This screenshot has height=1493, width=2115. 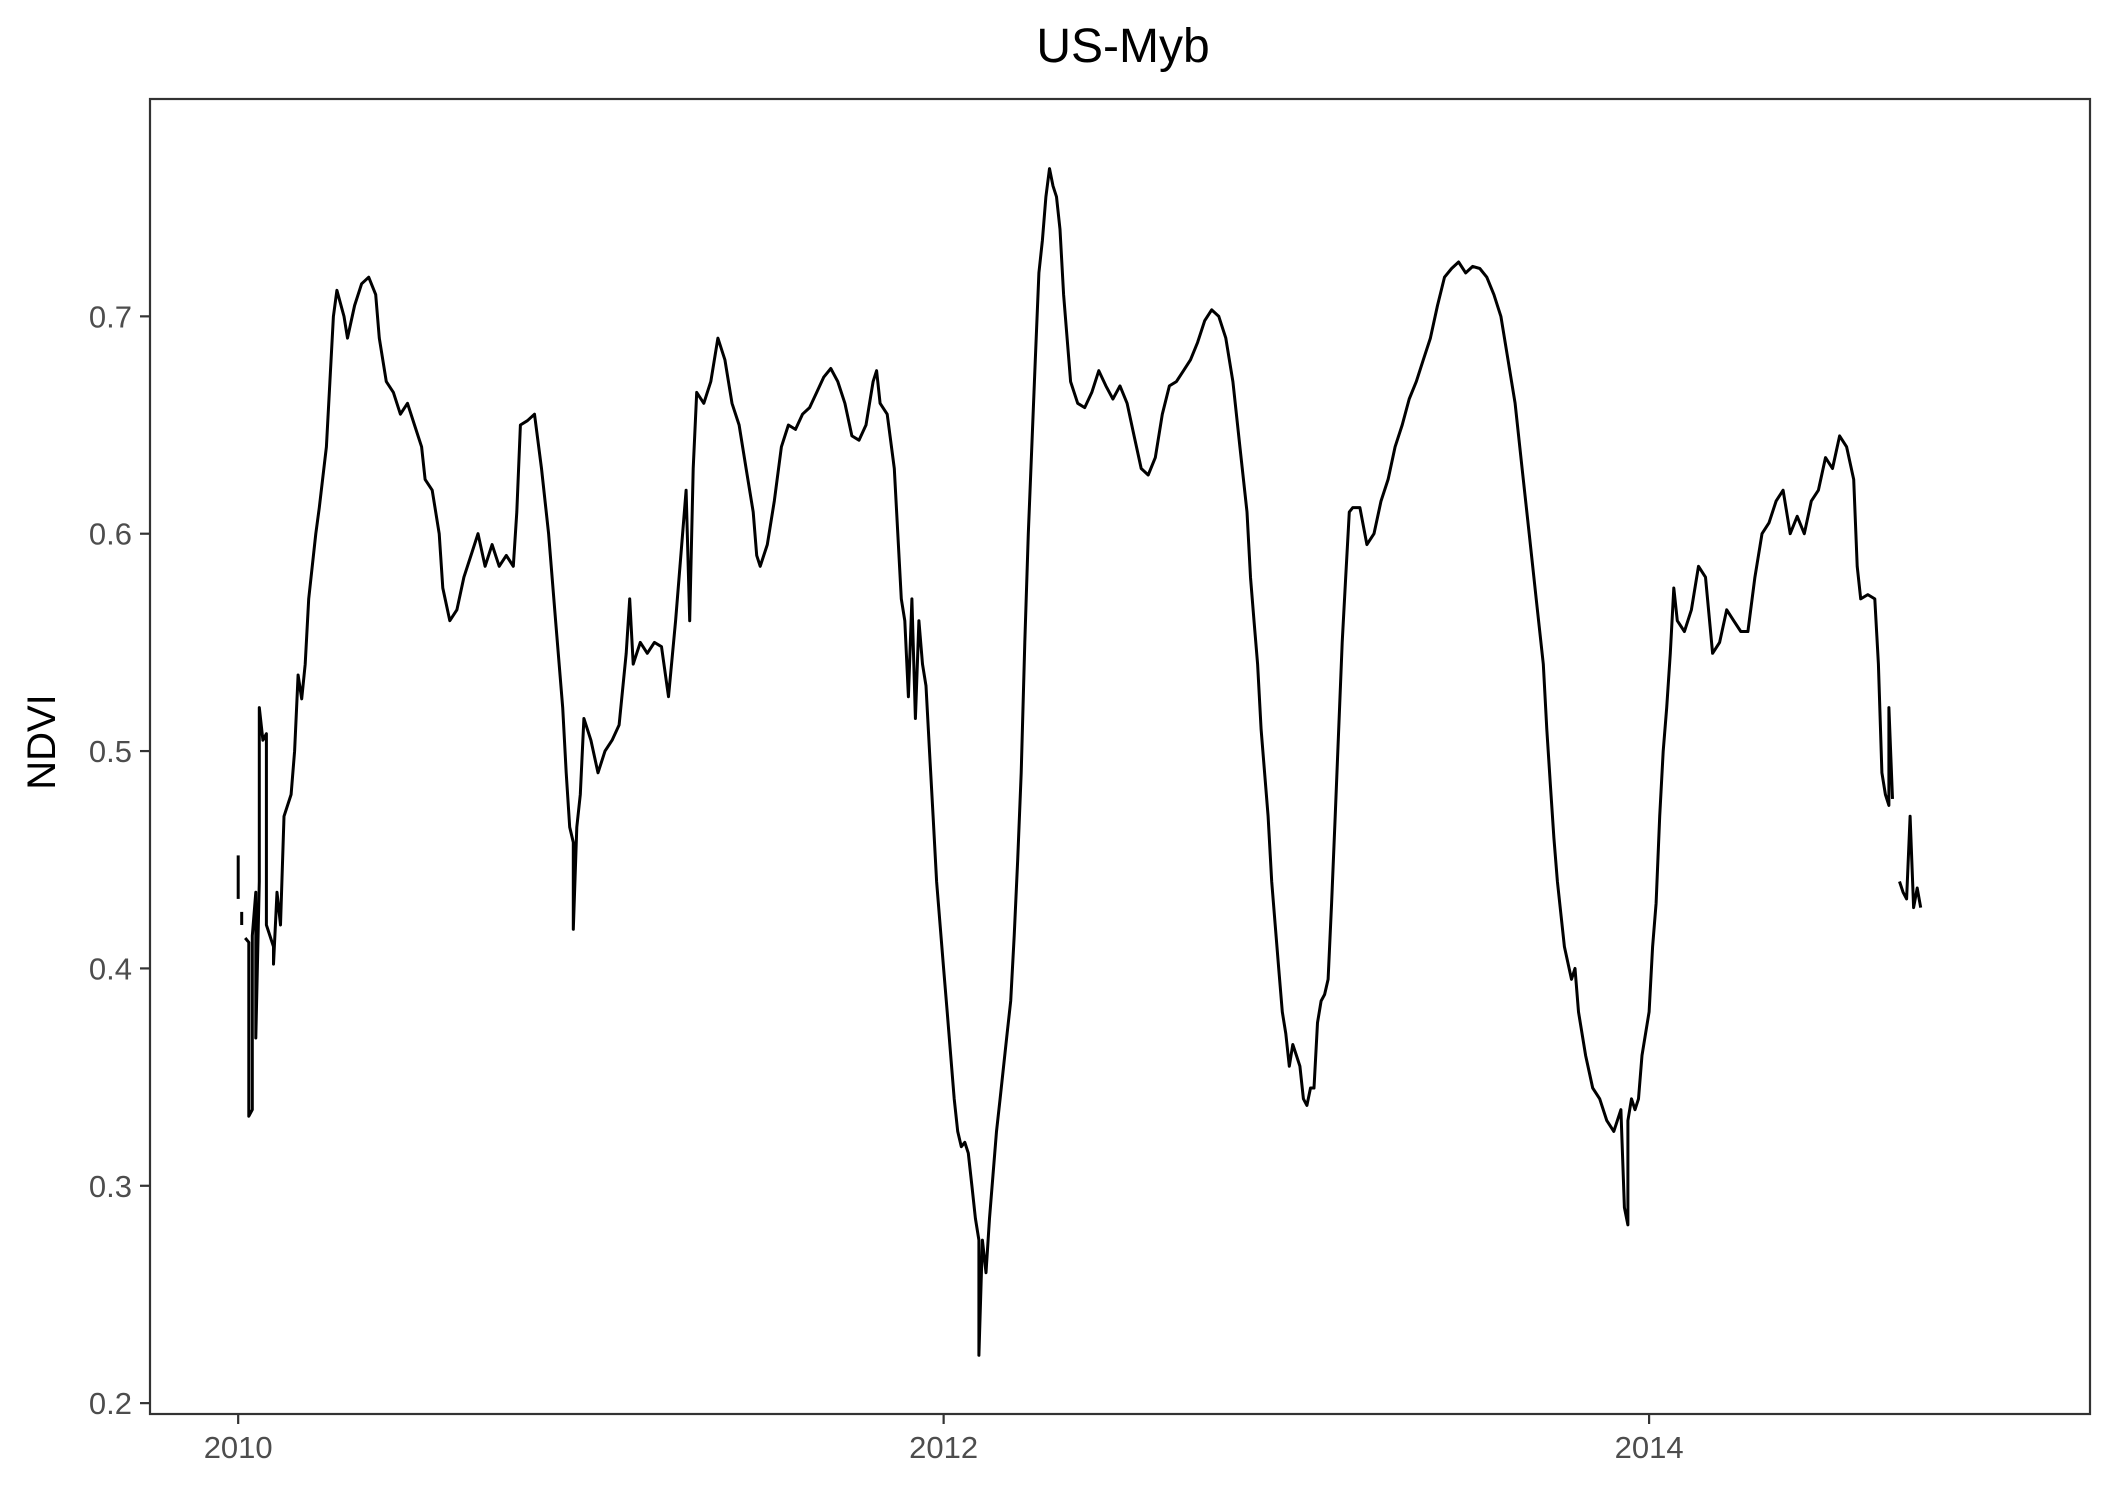 I want to click on y-tick-label: 0.2, so click(x=110, y=1403).